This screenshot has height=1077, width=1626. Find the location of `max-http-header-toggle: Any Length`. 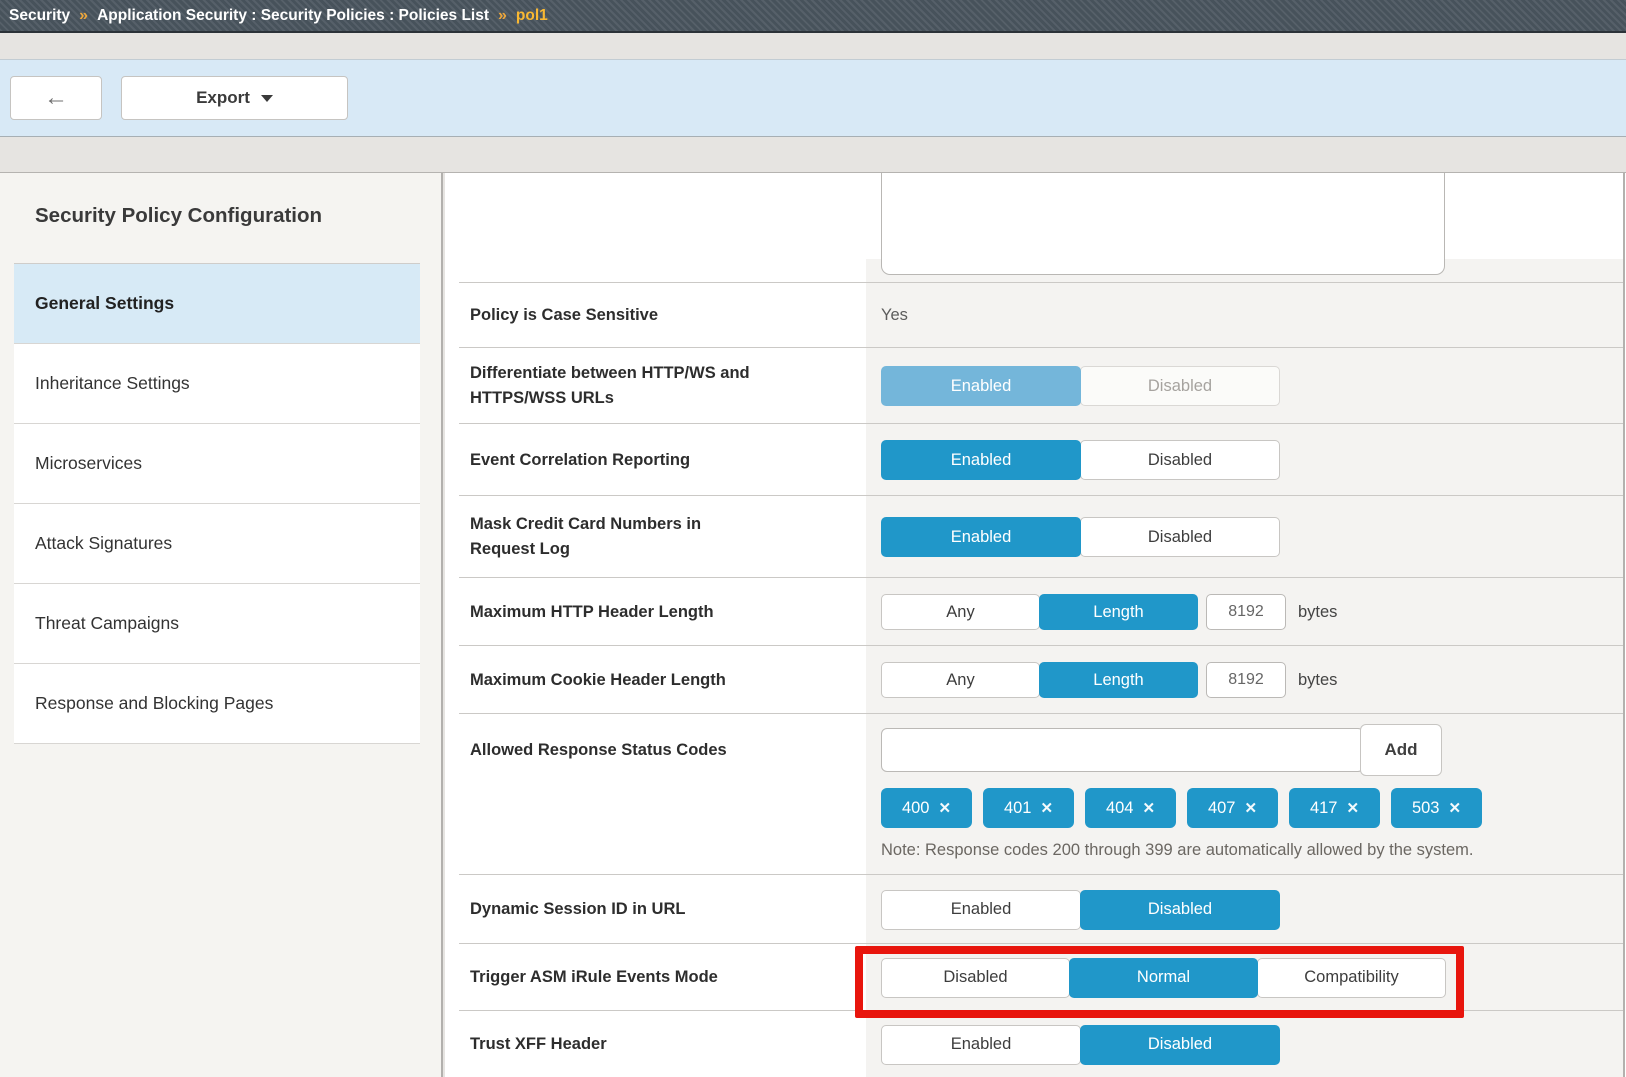

max-http-header-toggle: Any Length is located at coordinates (1039, 612).